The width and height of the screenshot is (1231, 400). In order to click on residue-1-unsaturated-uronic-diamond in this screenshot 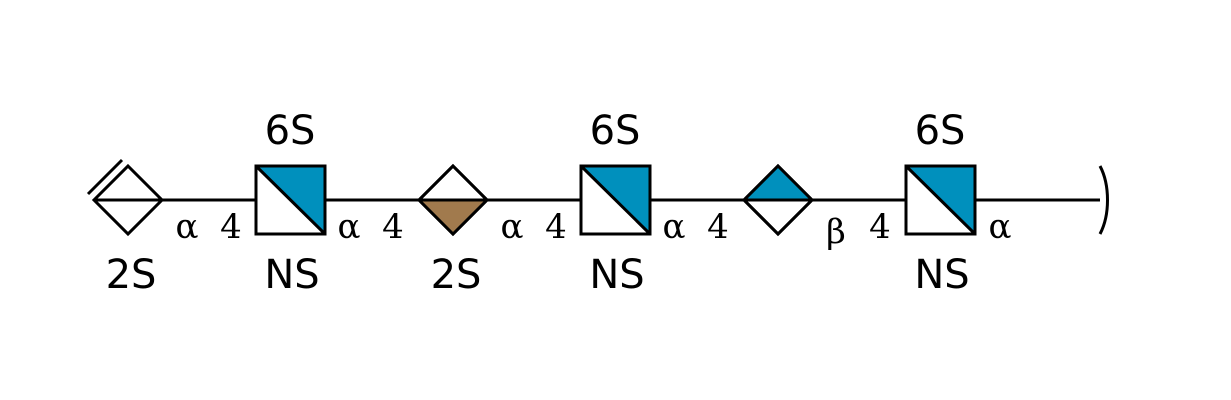, I will do `click(125, 197)`.